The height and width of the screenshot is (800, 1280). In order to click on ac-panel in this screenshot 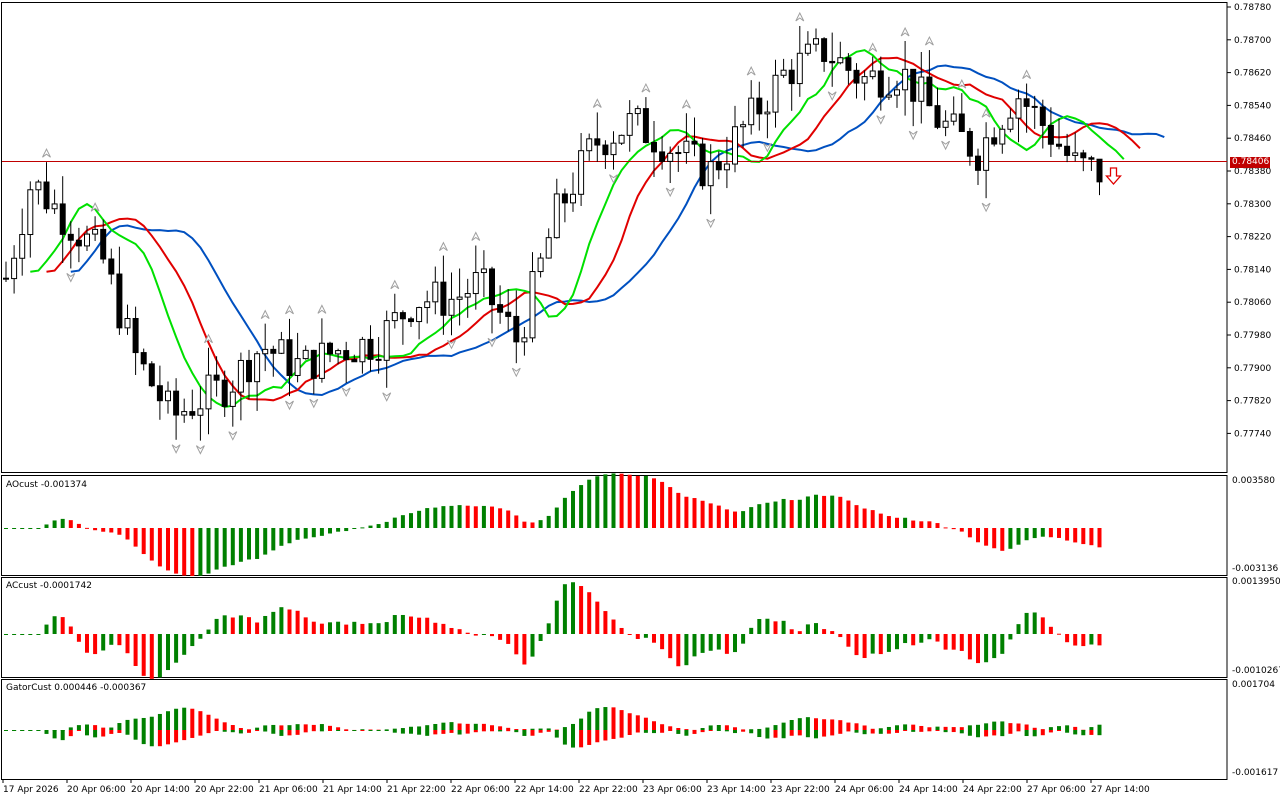, I will do `click(614, 627)`.